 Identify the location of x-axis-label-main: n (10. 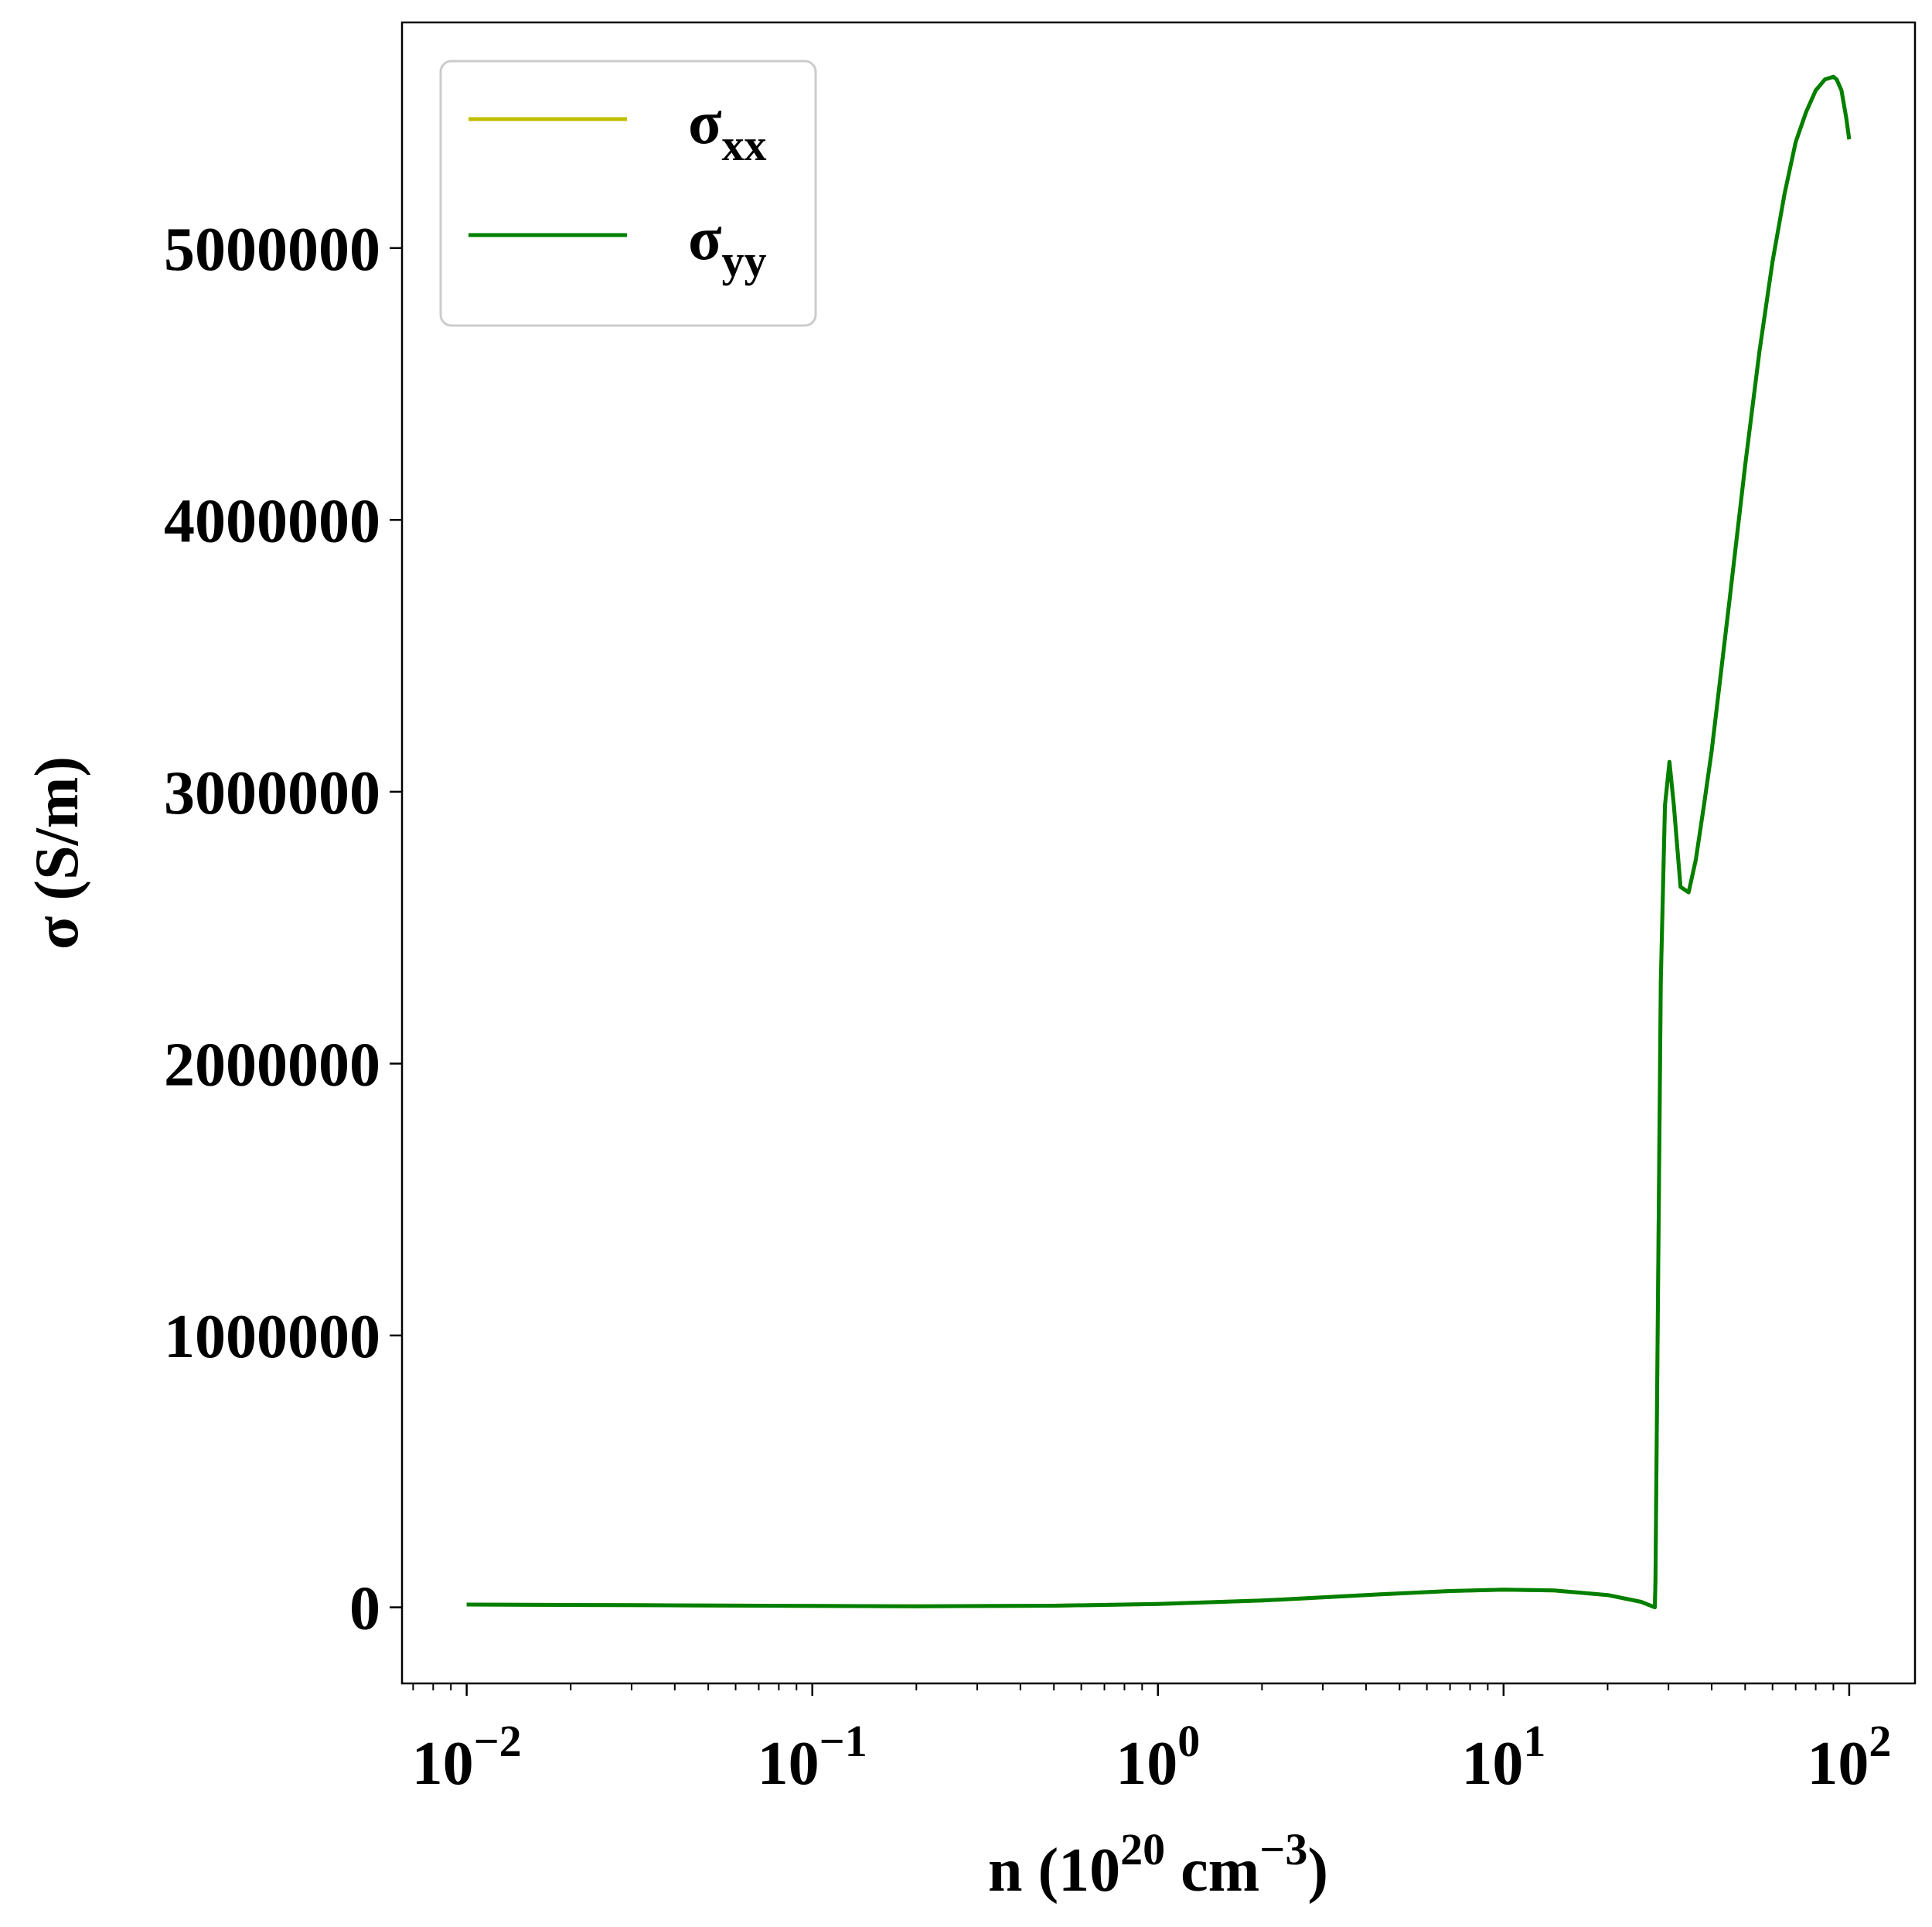
(1054, 1871).